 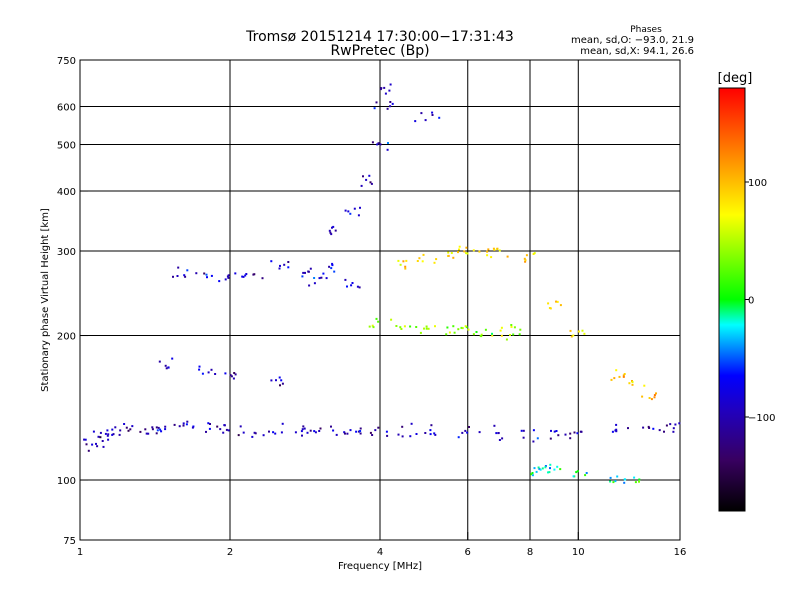 I want to click on chart-subtitle: RwPretec (Bp), so click(x=379, y=51).